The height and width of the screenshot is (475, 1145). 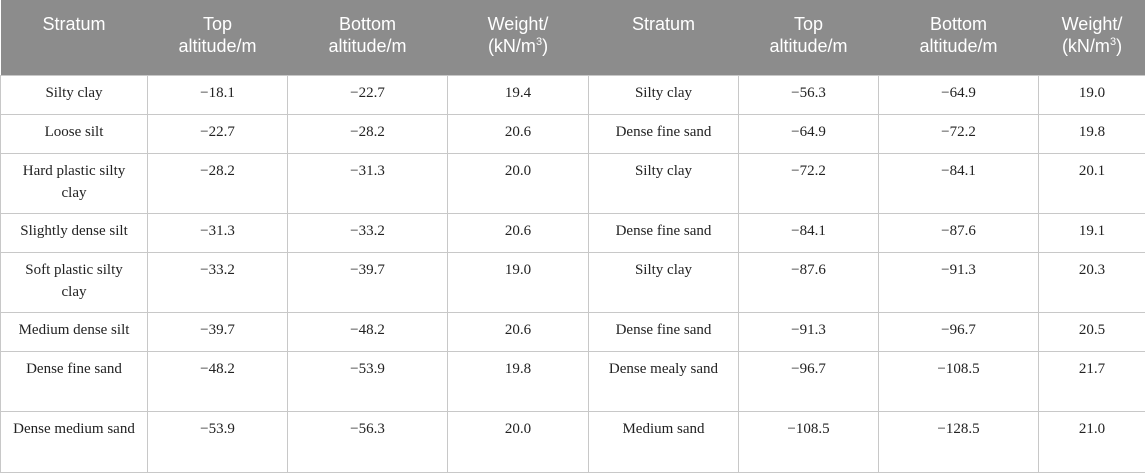 What do you see at coordinates (74, 331) in the screenshot?
I see `cell-stratum: Medium dense silt` at bounding box center [74, 331].